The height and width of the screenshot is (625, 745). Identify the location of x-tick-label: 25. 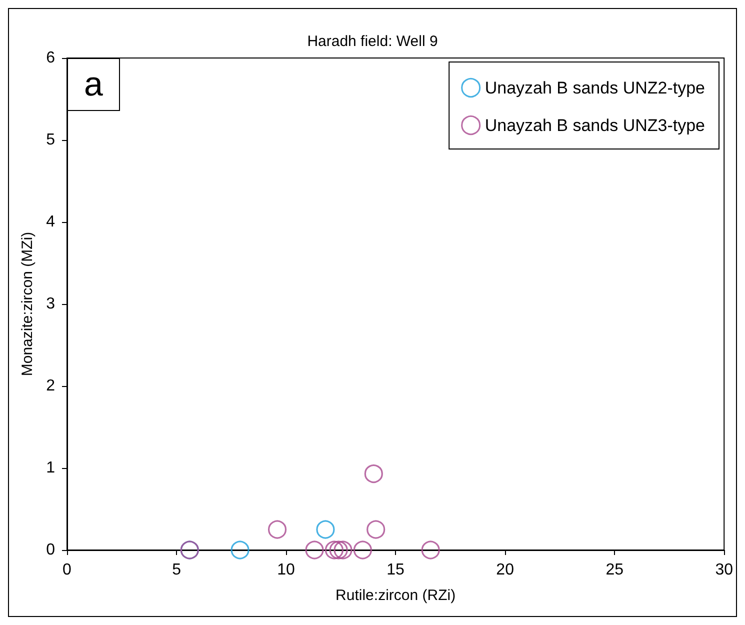
(615, 570).